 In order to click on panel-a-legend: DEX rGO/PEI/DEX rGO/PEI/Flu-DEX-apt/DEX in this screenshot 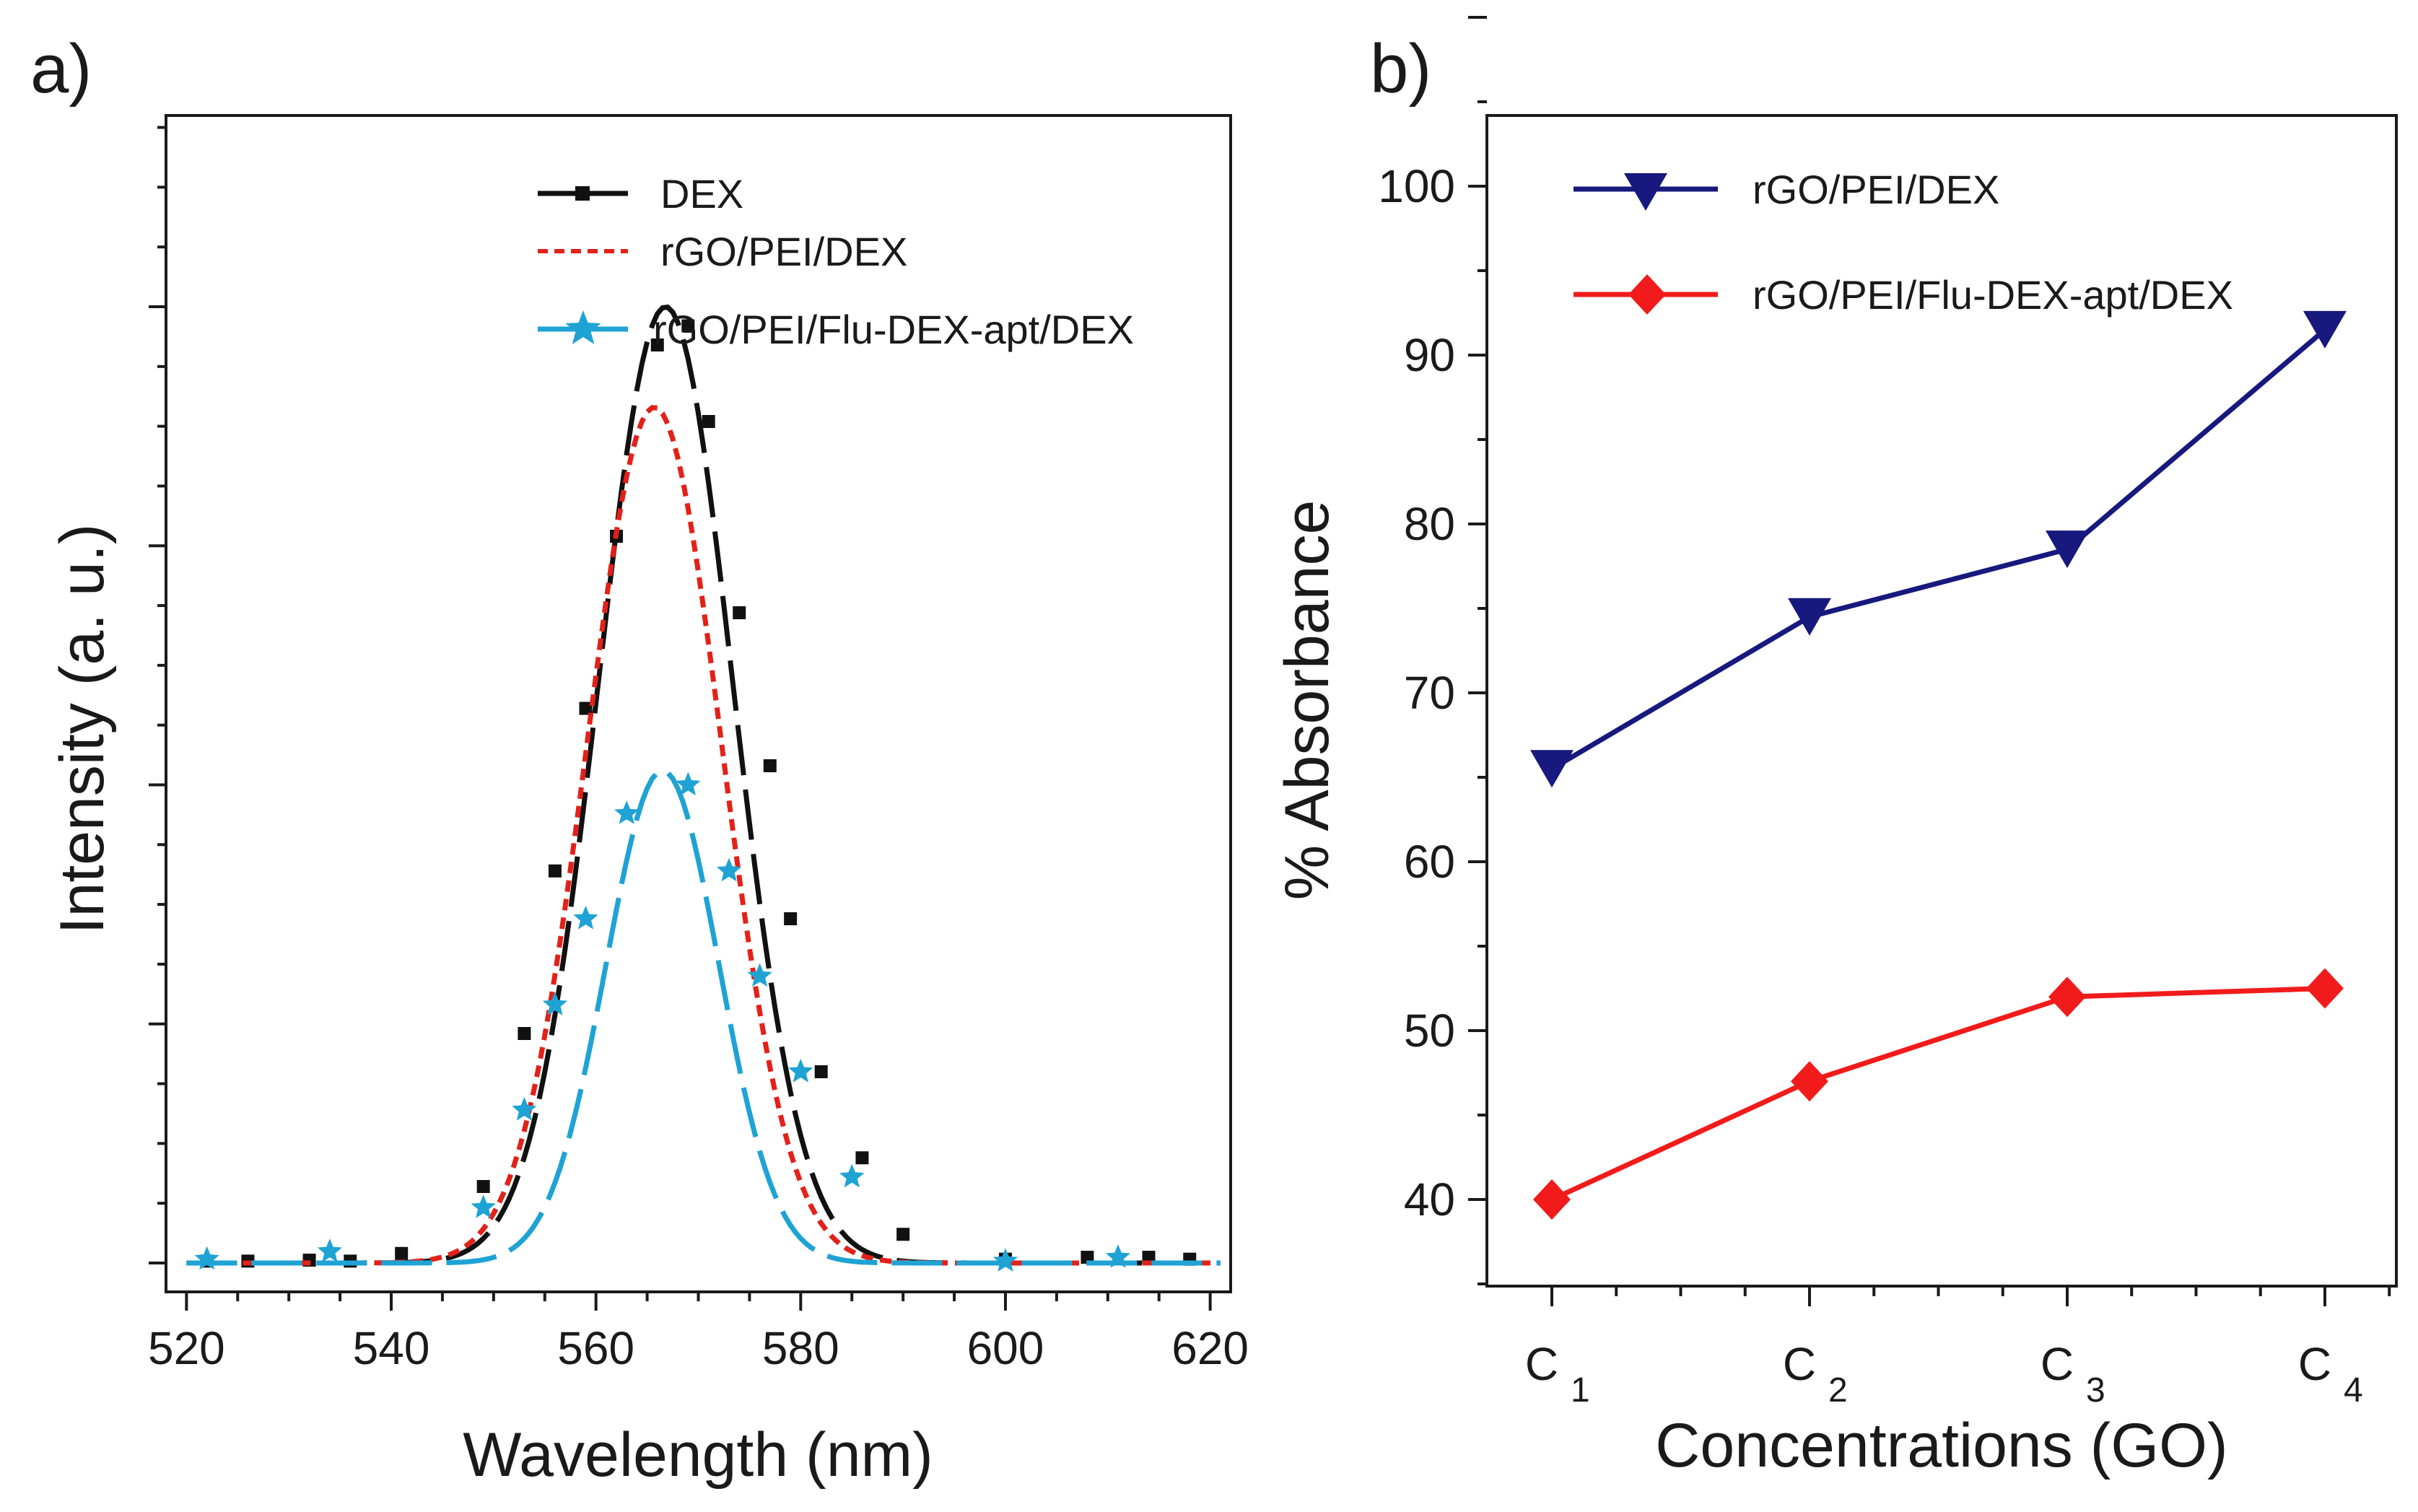, I will do `click(836, 261)`.